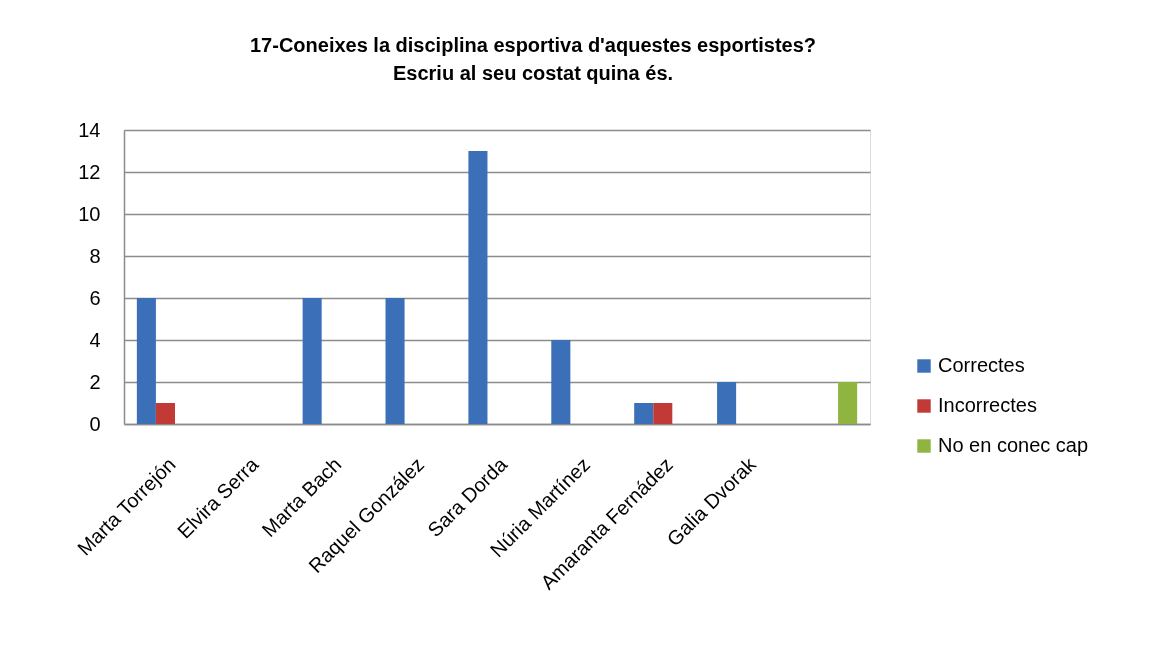  What do you see at coordinates (95, 381) in the screenshot?
I see `y-tick-label: 2` at bounding box center [95, 381].